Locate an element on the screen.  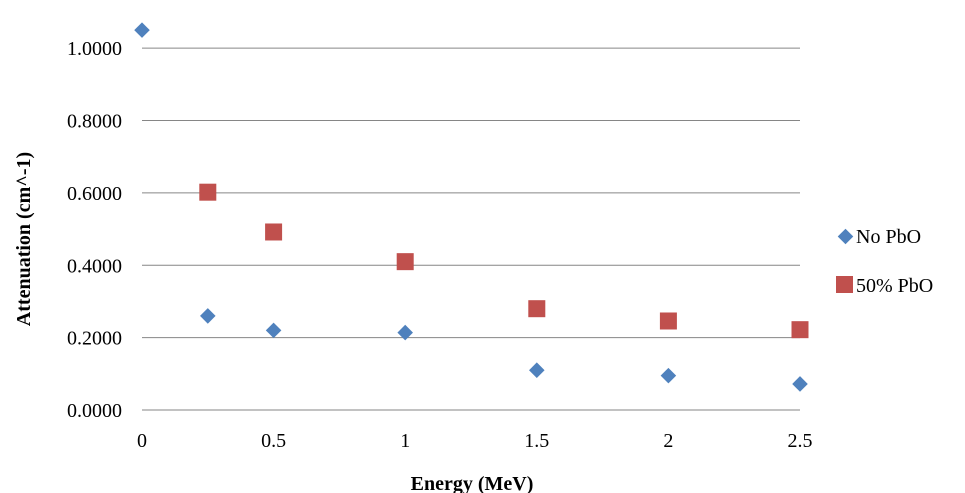
x-tick-label: 0 is located at coordinates (142, 441).